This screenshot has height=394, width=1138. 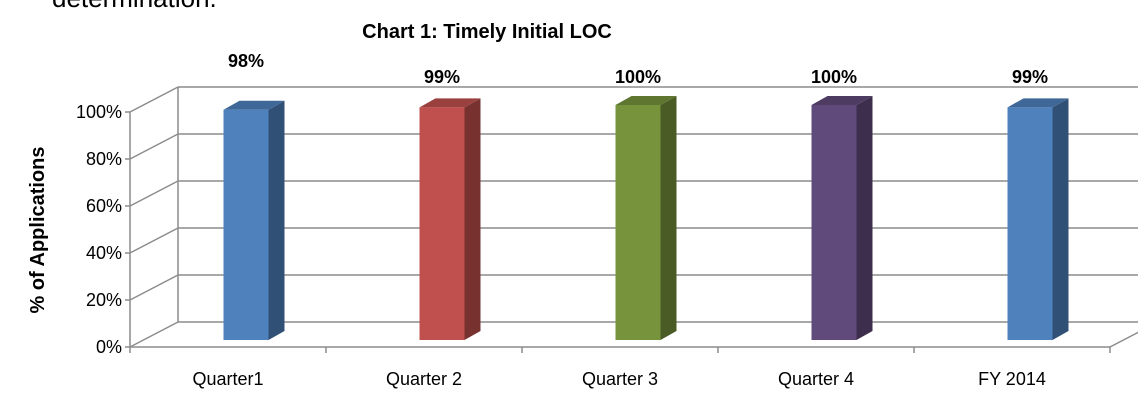 I want to click on data-labels: 98% 99% 100% 100% 99%, so click(x=638, y=69).